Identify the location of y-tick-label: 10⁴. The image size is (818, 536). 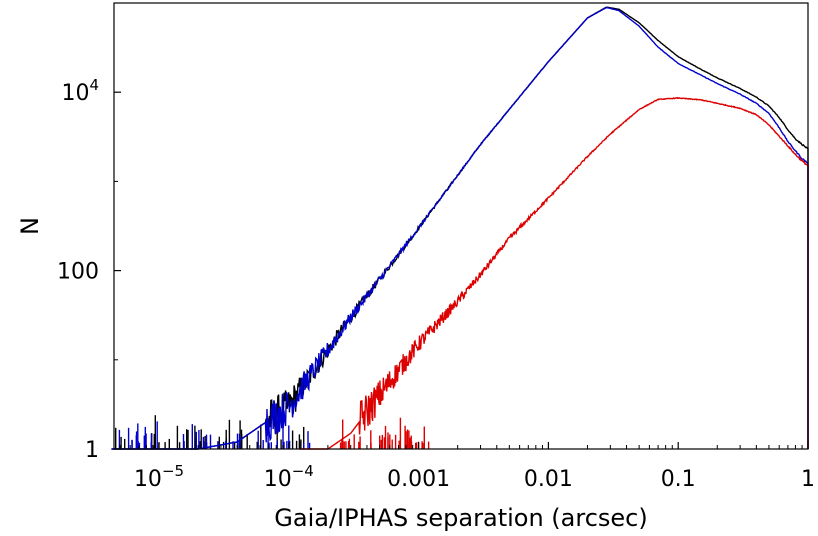
(80, 91).